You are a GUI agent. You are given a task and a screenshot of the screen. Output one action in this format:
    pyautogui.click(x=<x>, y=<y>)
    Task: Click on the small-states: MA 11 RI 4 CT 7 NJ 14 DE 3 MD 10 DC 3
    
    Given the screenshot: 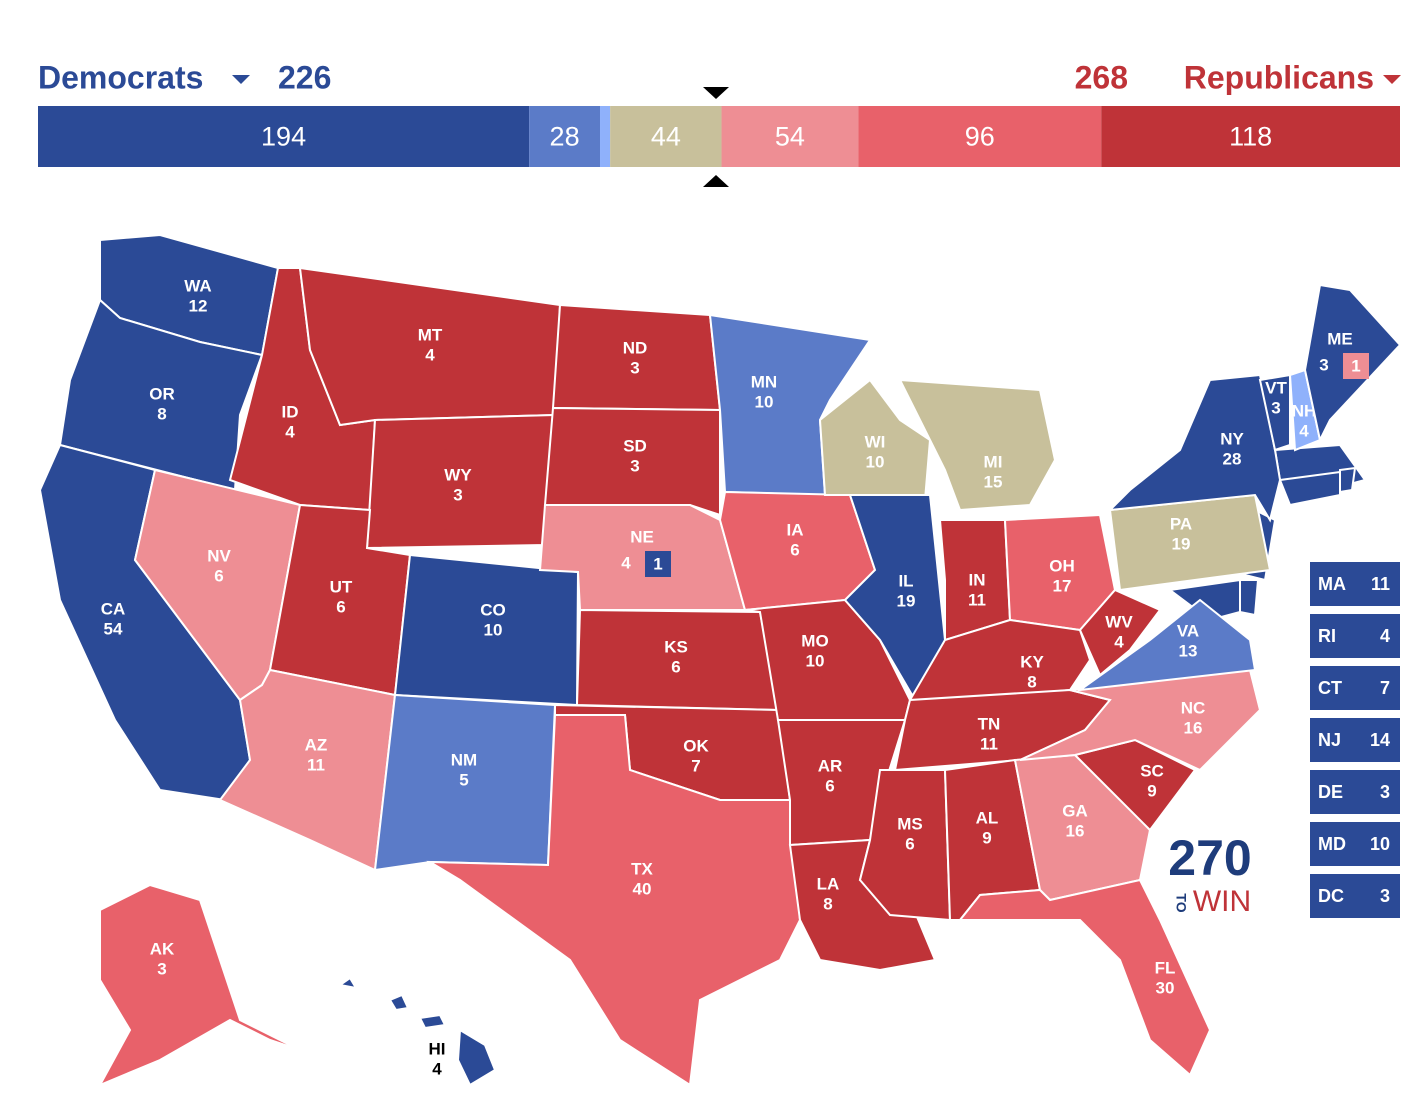 What is the action you would take?
    pyautogui.click(x=1355, y=740)
    